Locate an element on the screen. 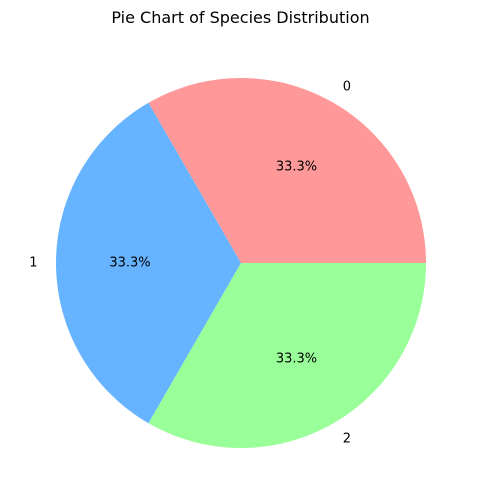 The image size is (481, 504). slice-label-0: 0 is located at coordinates (347, 86).